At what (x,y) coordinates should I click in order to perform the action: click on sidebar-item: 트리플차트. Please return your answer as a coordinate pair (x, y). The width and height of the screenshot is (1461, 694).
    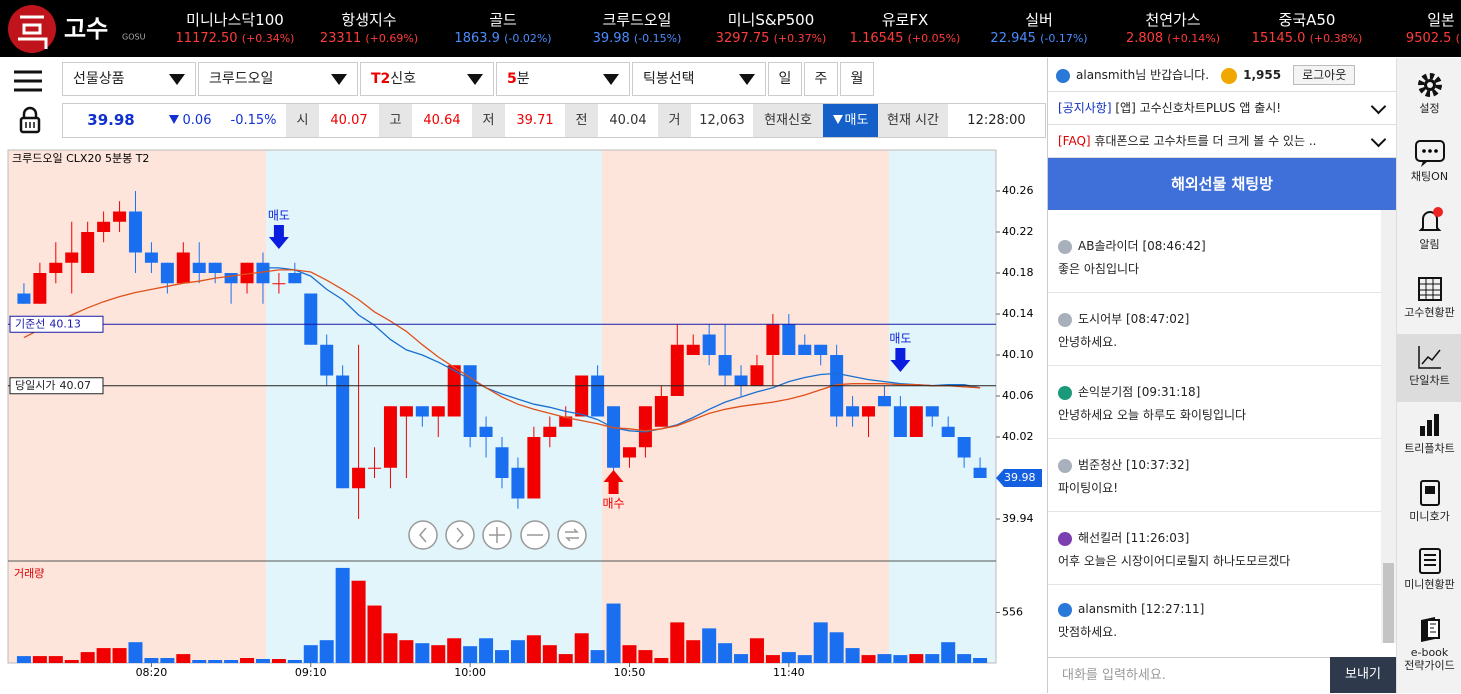
    Looking at the image, I should click on (1429, 436).